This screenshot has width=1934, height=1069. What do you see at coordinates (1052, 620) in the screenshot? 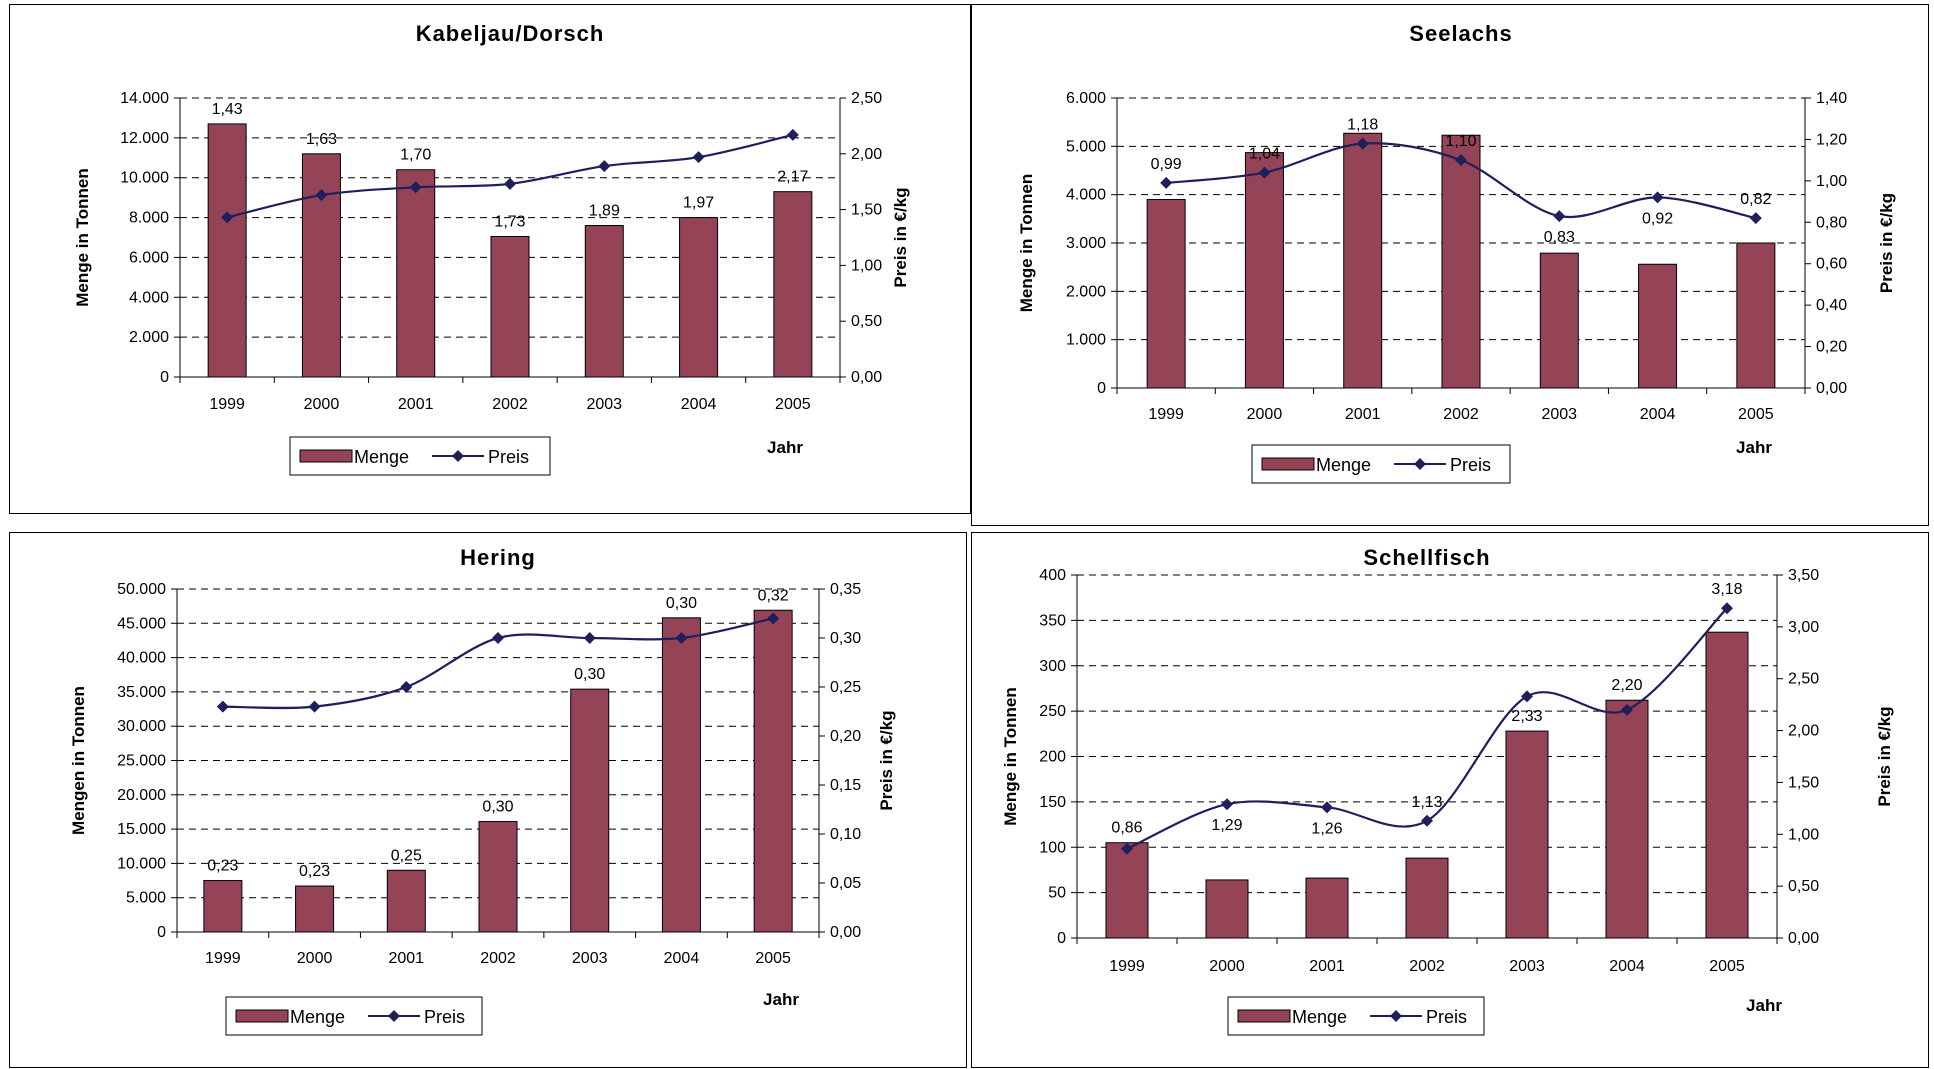
I see `y-tick-label: 350` at bounding box center [1052, 620].